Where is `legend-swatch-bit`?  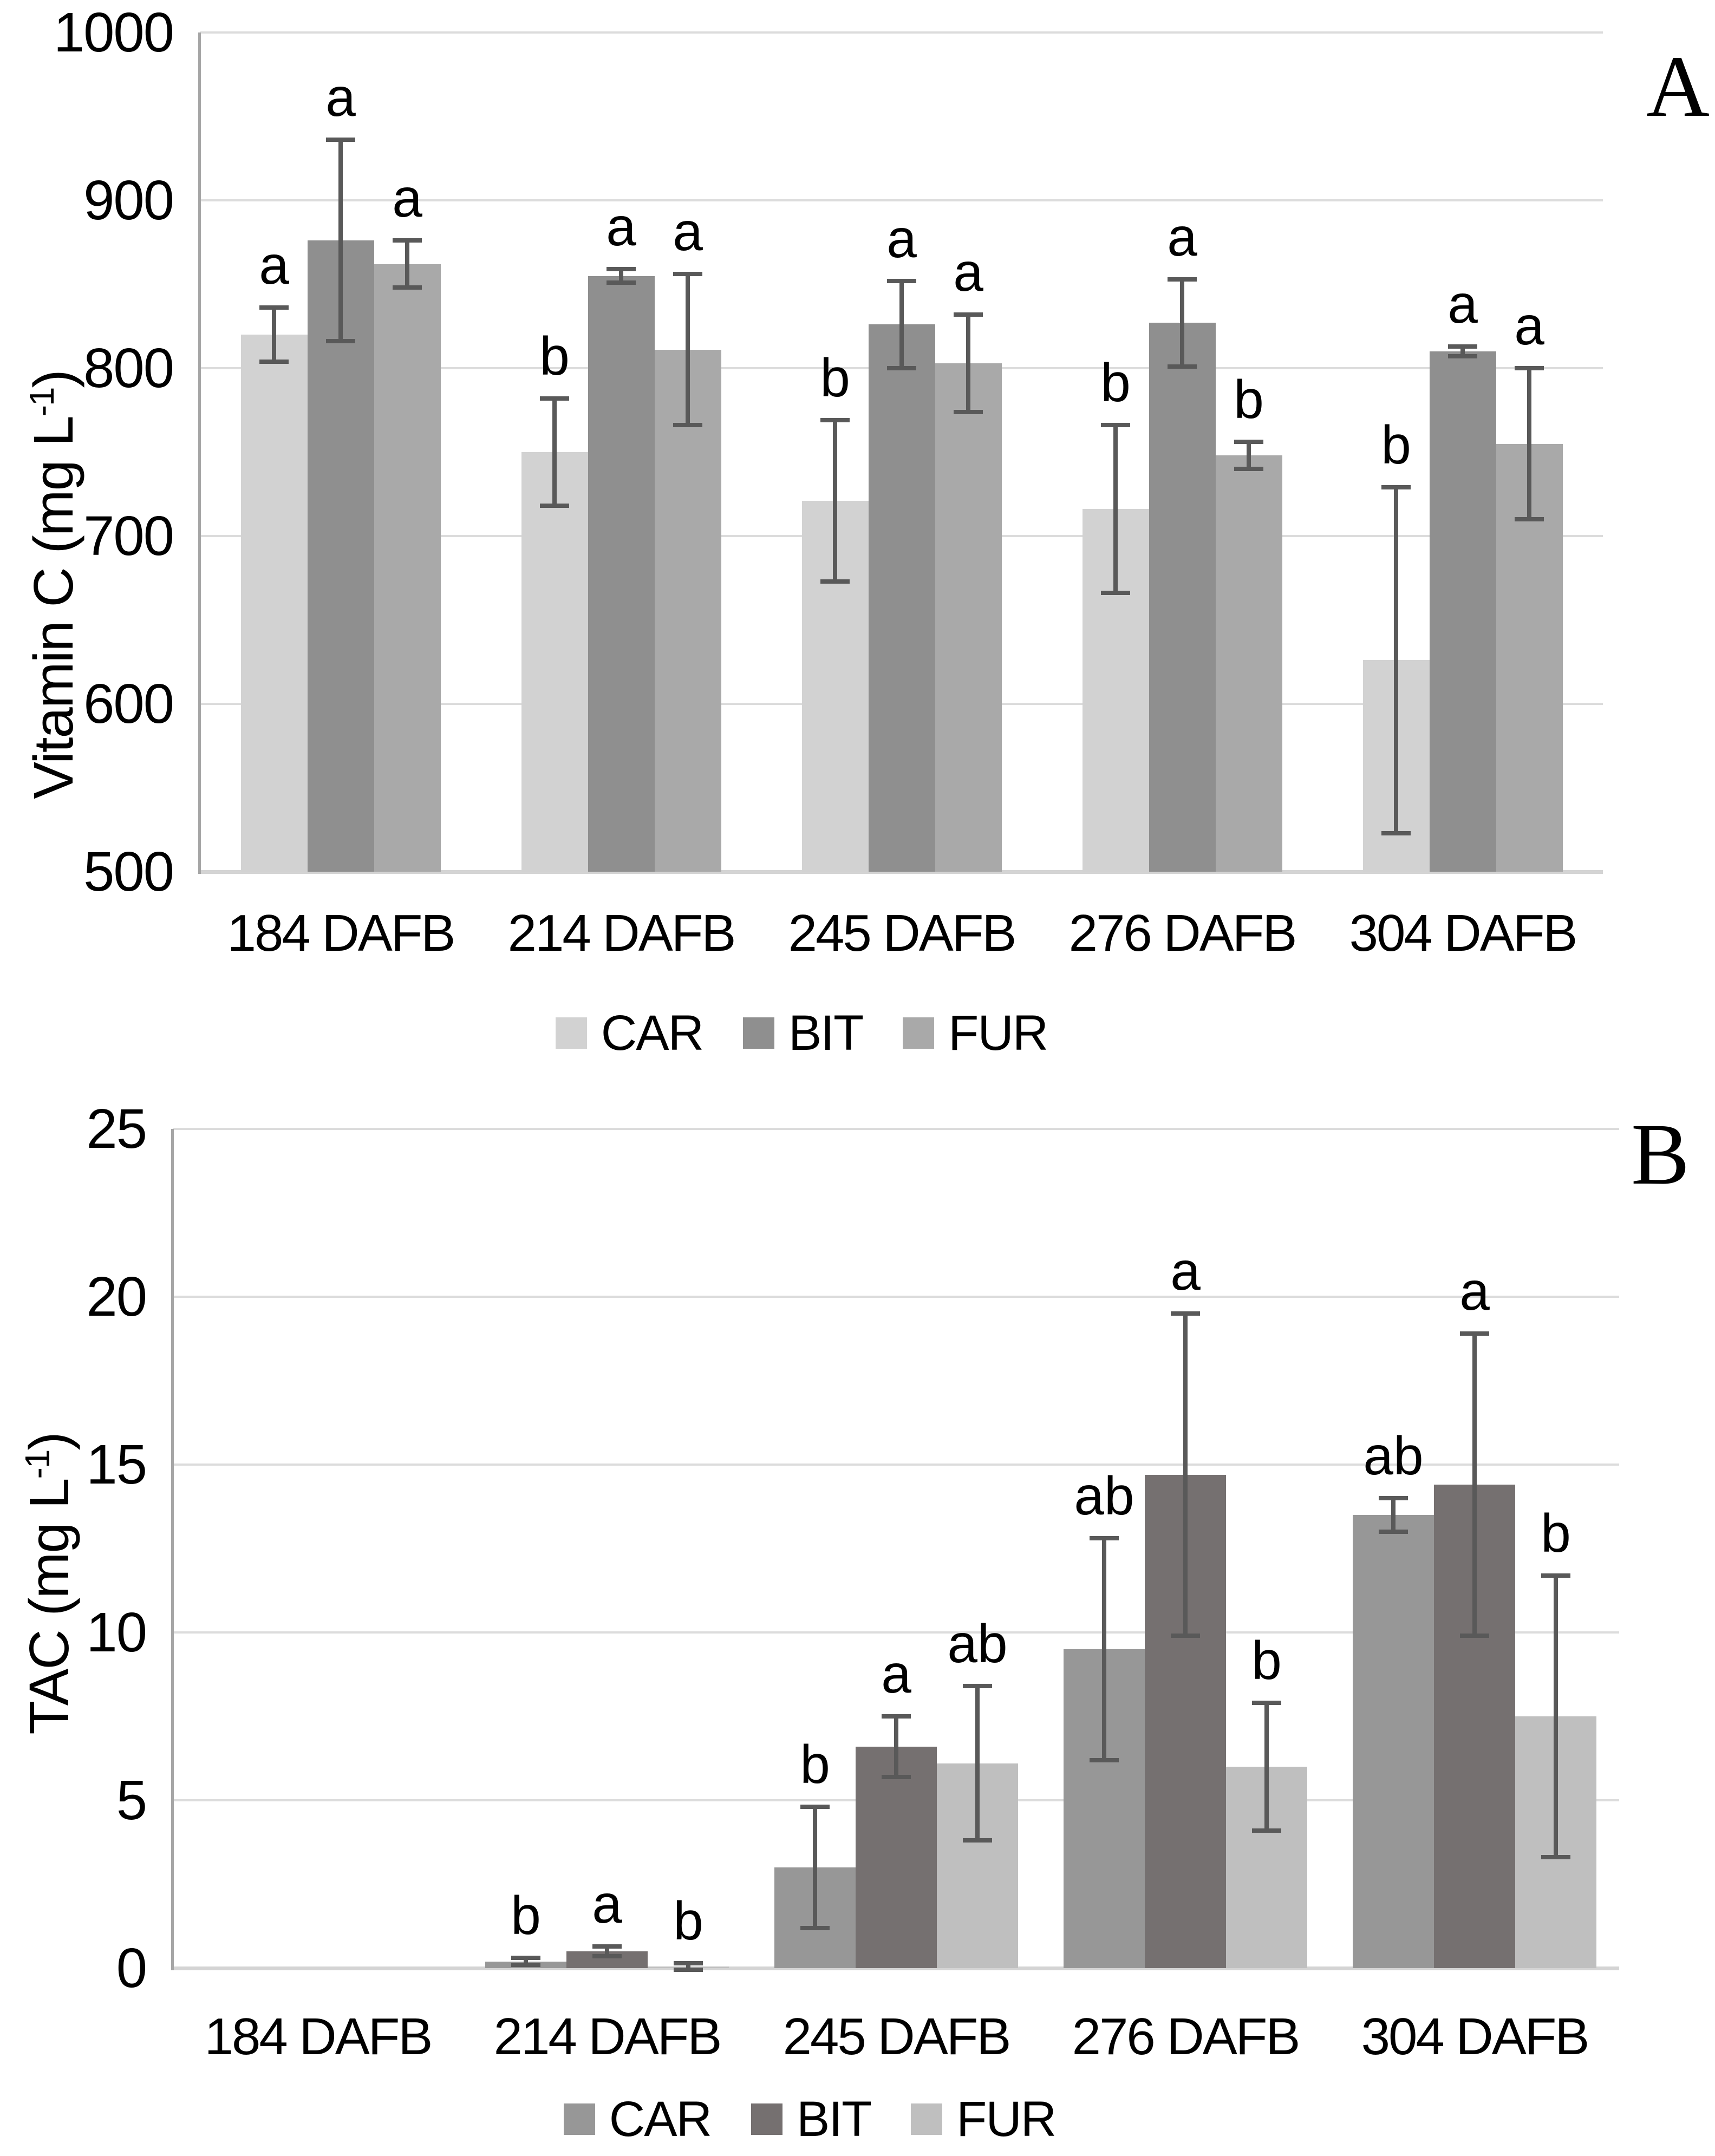 legend-swatch-bit is located at coordinates (767, 2119).